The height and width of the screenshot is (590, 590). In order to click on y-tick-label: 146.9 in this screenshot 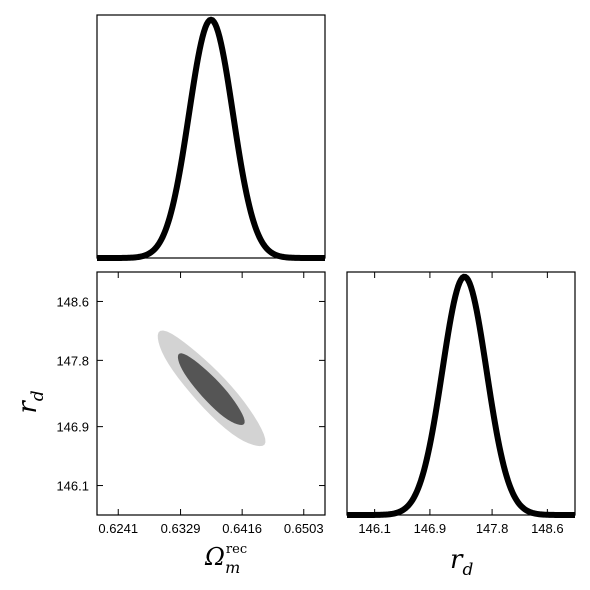, I will do `click(72, 427)`.